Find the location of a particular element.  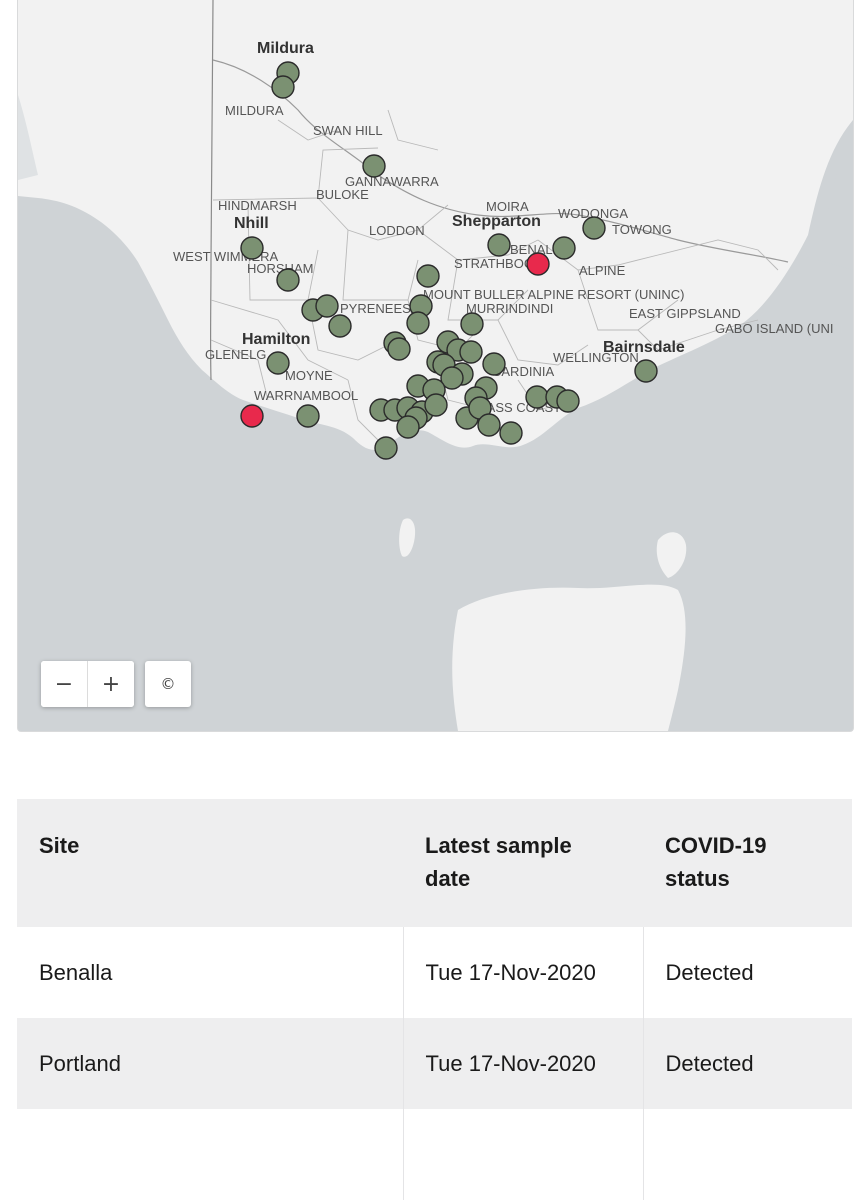

region-label: GANNAWARRA is located at coordinates (392, 181).